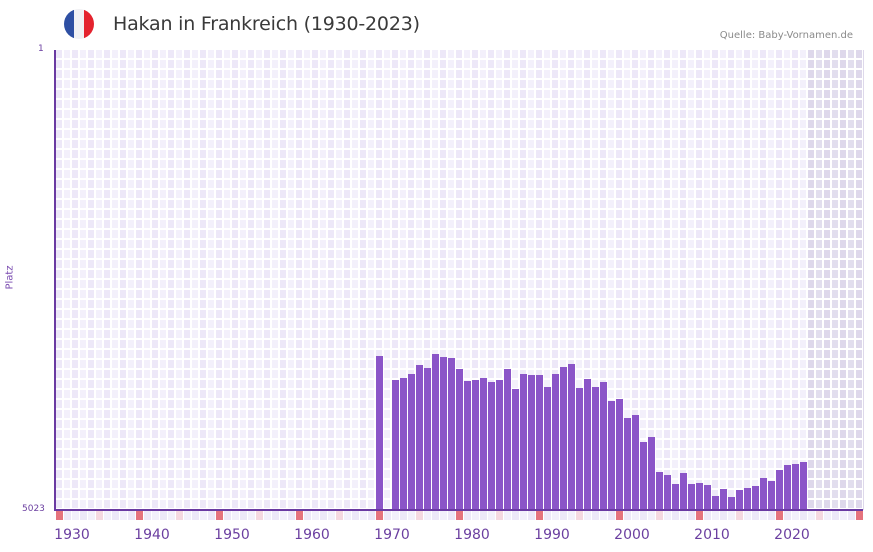 The width and height of the screenshot is (873, 552). What do you see at coordinates (152, 535) in the screenshot?
I see `x-tick-label: 1940` at bounding box center [152, 535].